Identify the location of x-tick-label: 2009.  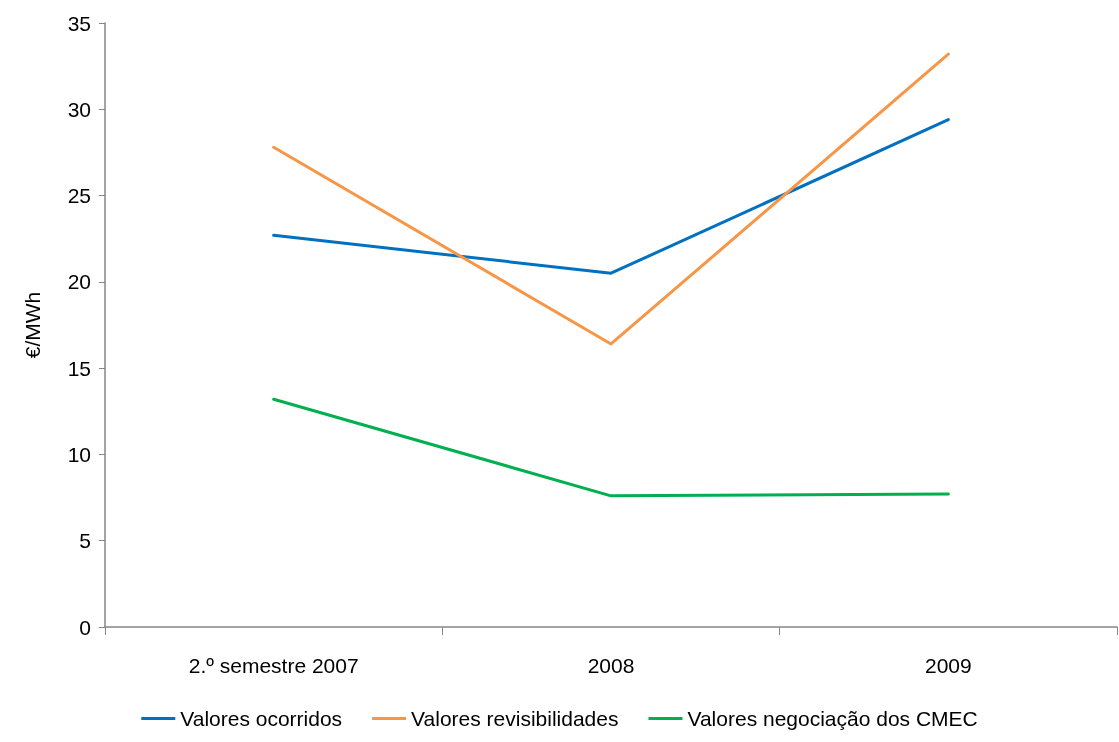
(948, 665).